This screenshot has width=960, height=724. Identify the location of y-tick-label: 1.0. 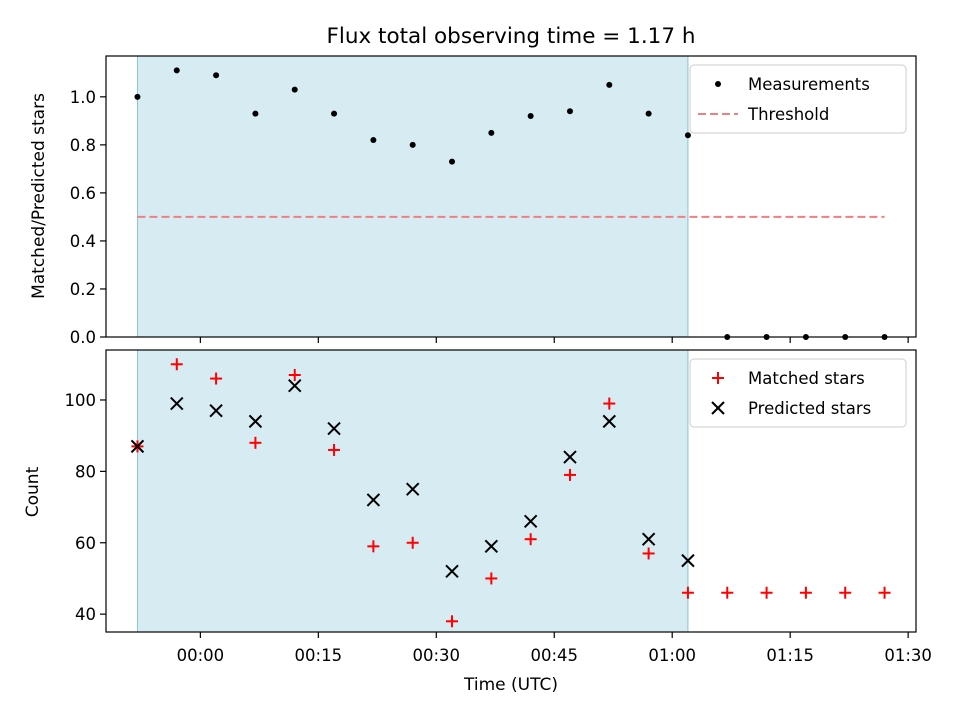
(83, 97).